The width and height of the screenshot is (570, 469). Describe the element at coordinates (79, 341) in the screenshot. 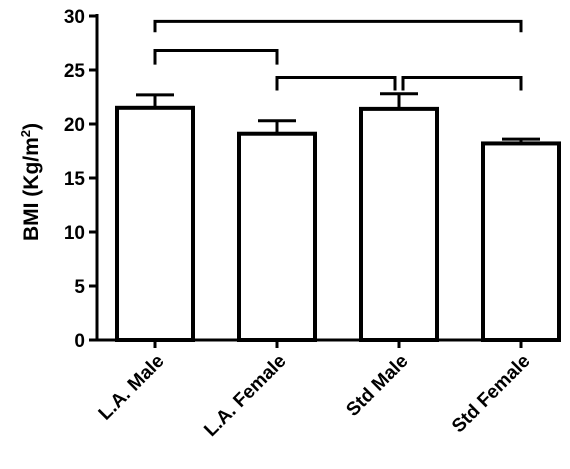

I see `y-tick-label: 0` at that location.